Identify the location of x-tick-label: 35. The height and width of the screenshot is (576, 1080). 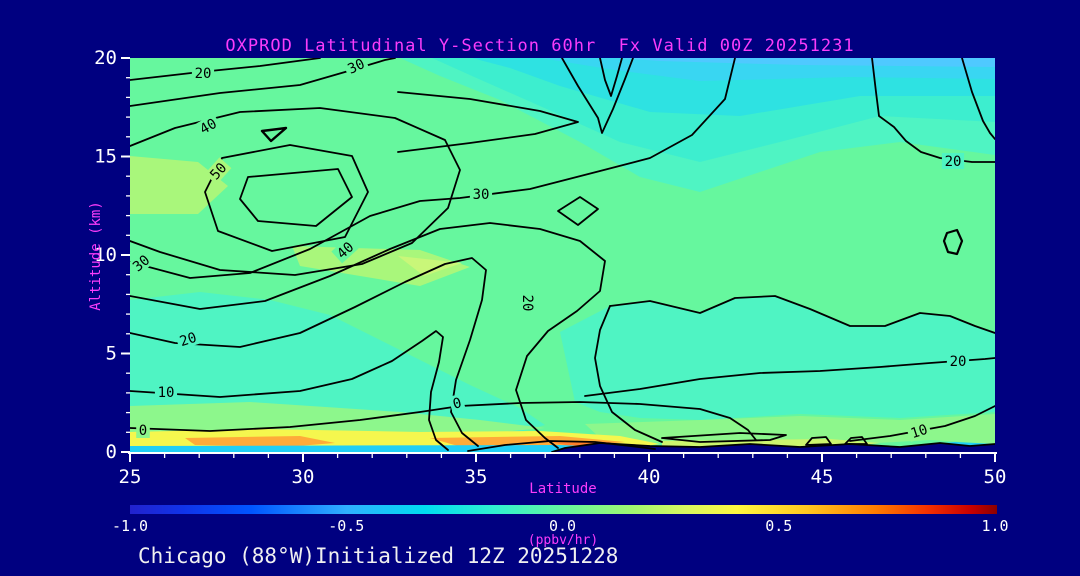
(476, 477).